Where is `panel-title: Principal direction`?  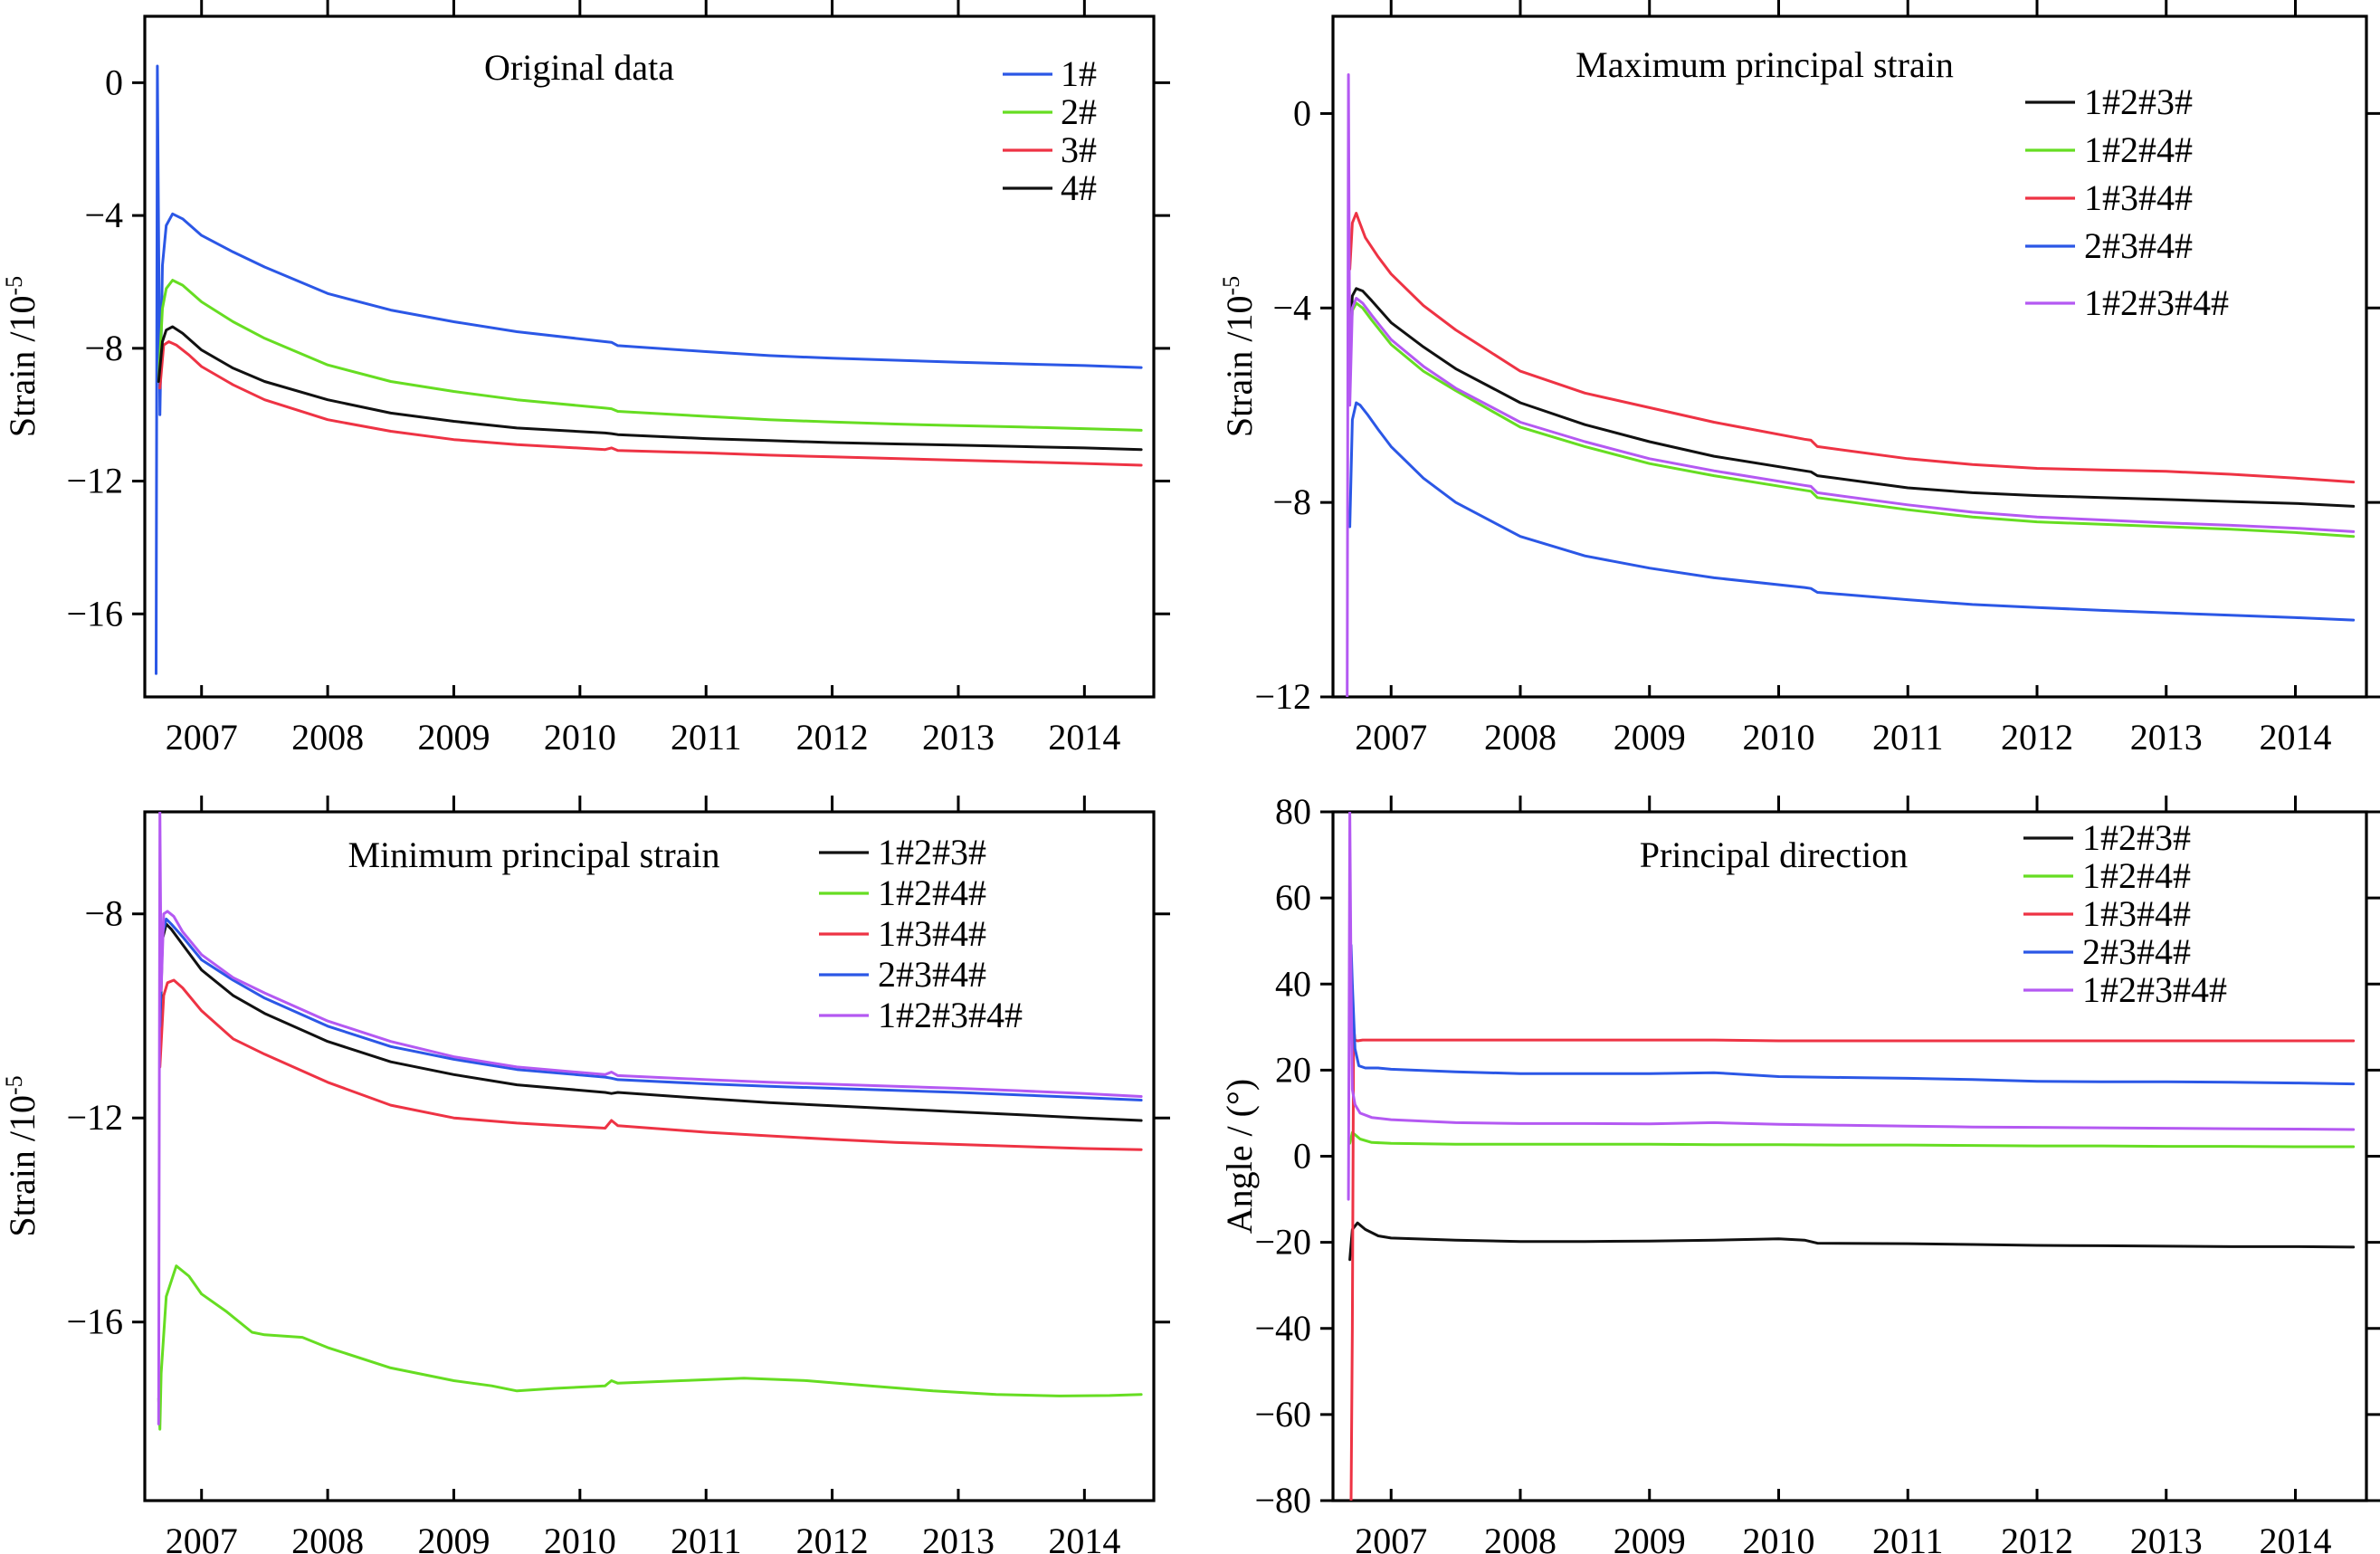 panel-title: Principal direction is located at coordinates (1774, 854).